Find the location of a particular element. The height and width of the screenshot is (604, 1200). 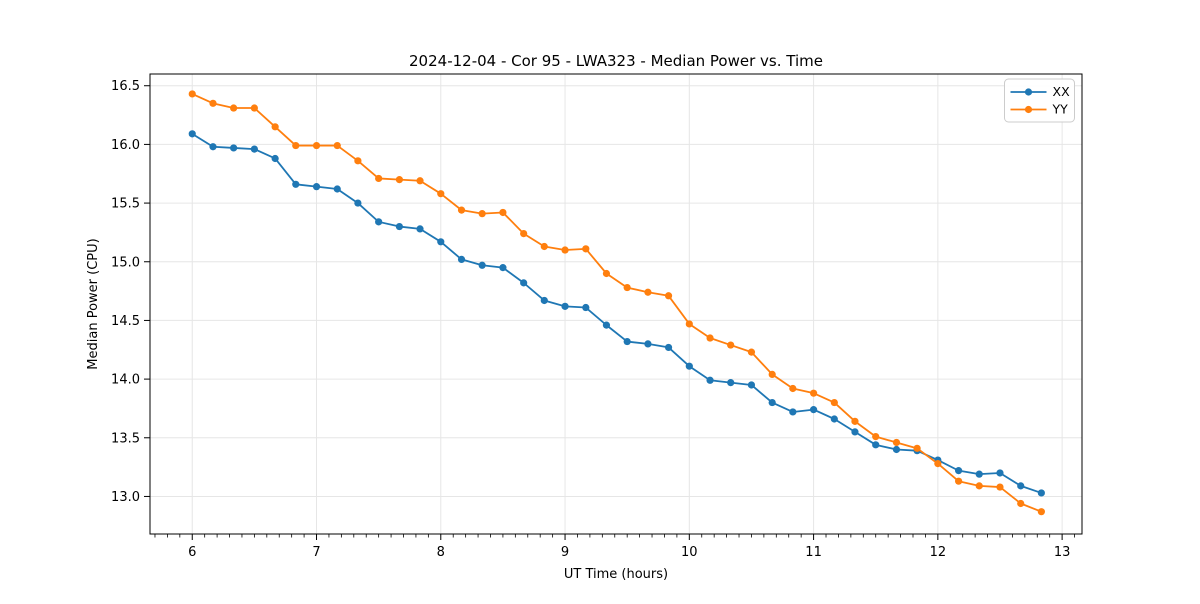

x-tick-label: 7 is located at coordinates (316, 552).